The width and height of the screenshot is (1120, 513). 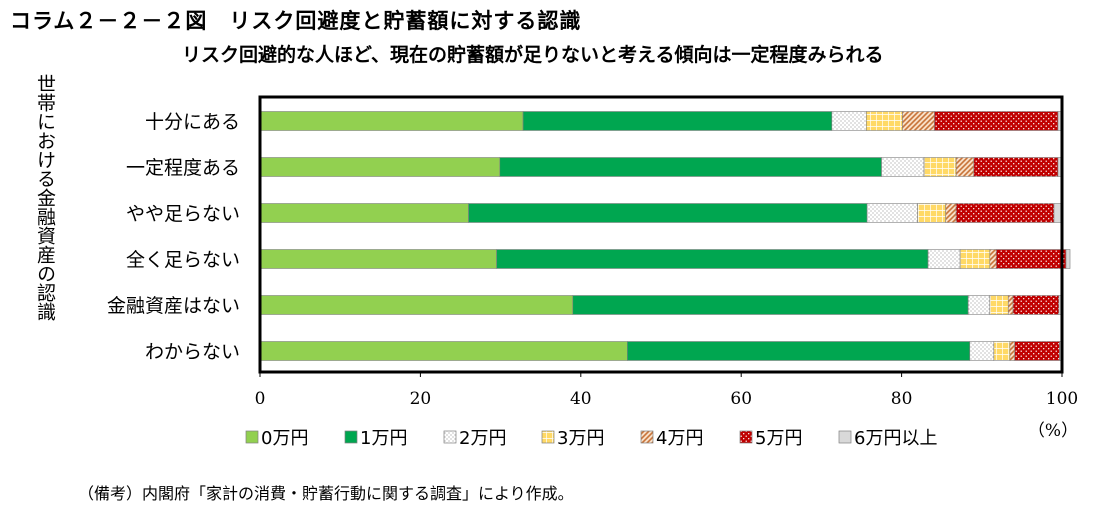 I want to click on x-tick-label: 100, so click(x=1062, y=399).